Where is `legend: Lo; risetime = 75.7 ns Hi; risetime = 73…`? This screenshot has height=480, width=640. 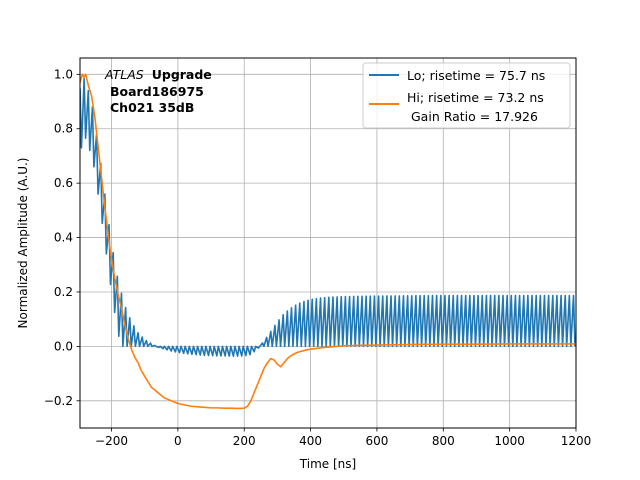 legend: Lo; risetime = 75.7 ns Hi; risetime = 73… is located at coordinates (466, 95).